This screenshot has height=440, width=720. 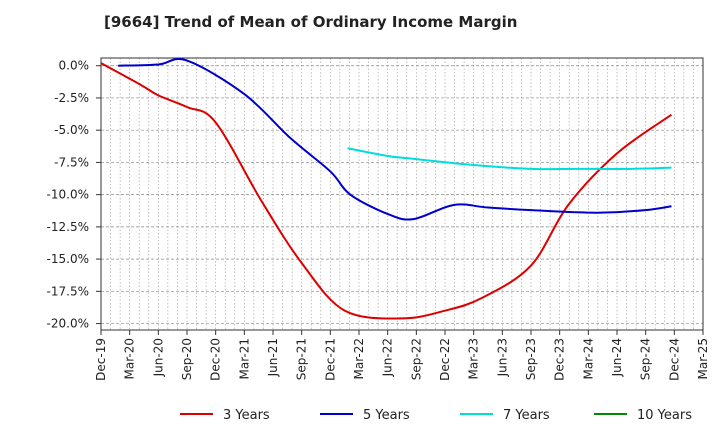 What do you see at coordinates (502, 357) in the screenshot?
I see `x-tick-label: Jun-23` at bounding box center [502, 357].